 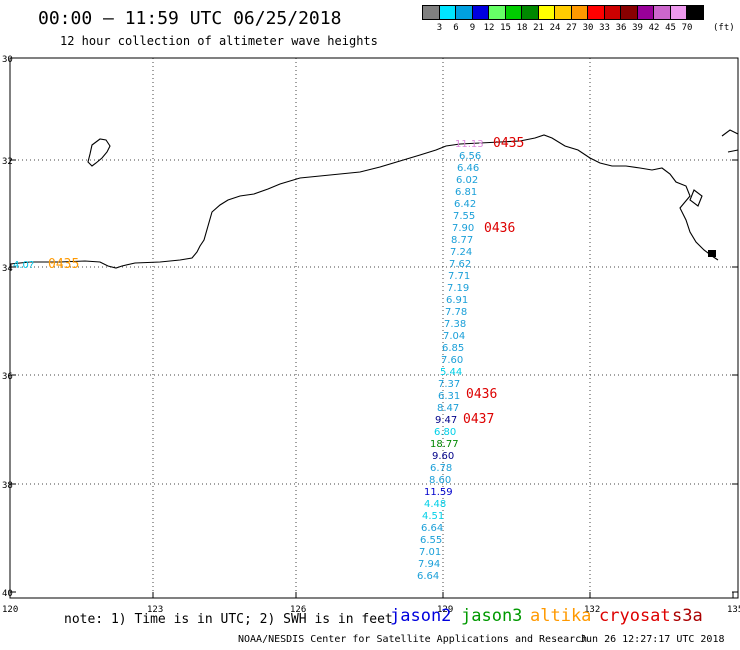 I want to click on color-scale-label: 70, so click(x=687, y=28).